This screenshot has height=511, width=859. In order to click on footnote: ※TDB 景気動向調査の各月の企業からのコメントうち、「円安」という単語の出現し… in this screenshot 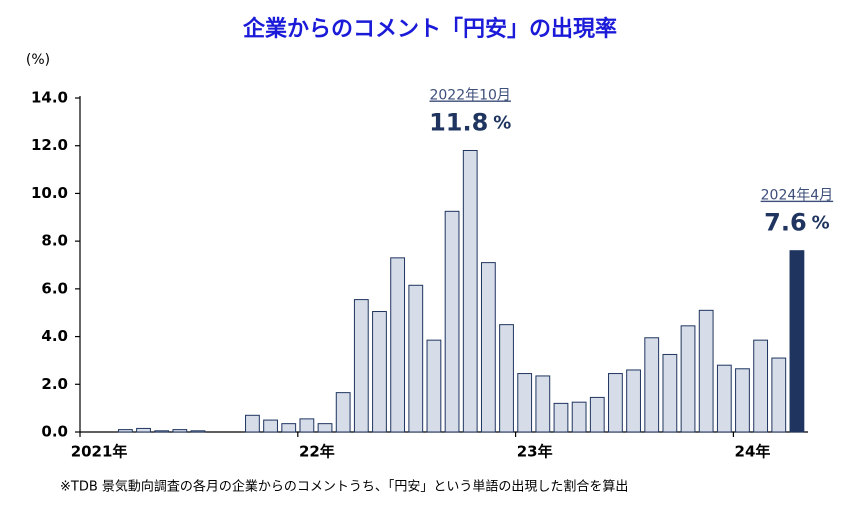, I will do `click(344, 487)`.